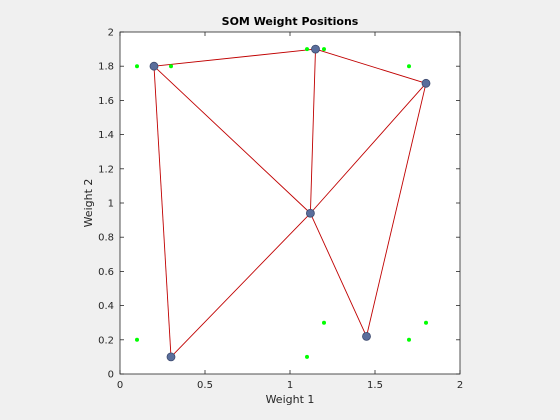 Image resolution: width=560 pixels, height=420 pixels. Describe the element at coordinates (290, 21) in the screenshot. I see `chart-title: SOM Weight Positions` at that location.